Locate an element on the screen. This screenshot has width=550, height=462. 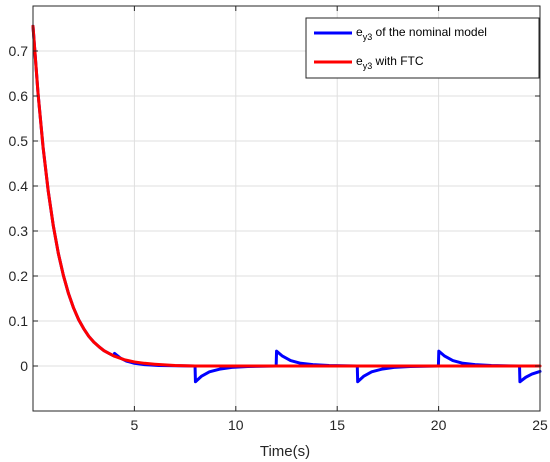
x-axis-label: Time(s) is located at coordinates (285, 451).